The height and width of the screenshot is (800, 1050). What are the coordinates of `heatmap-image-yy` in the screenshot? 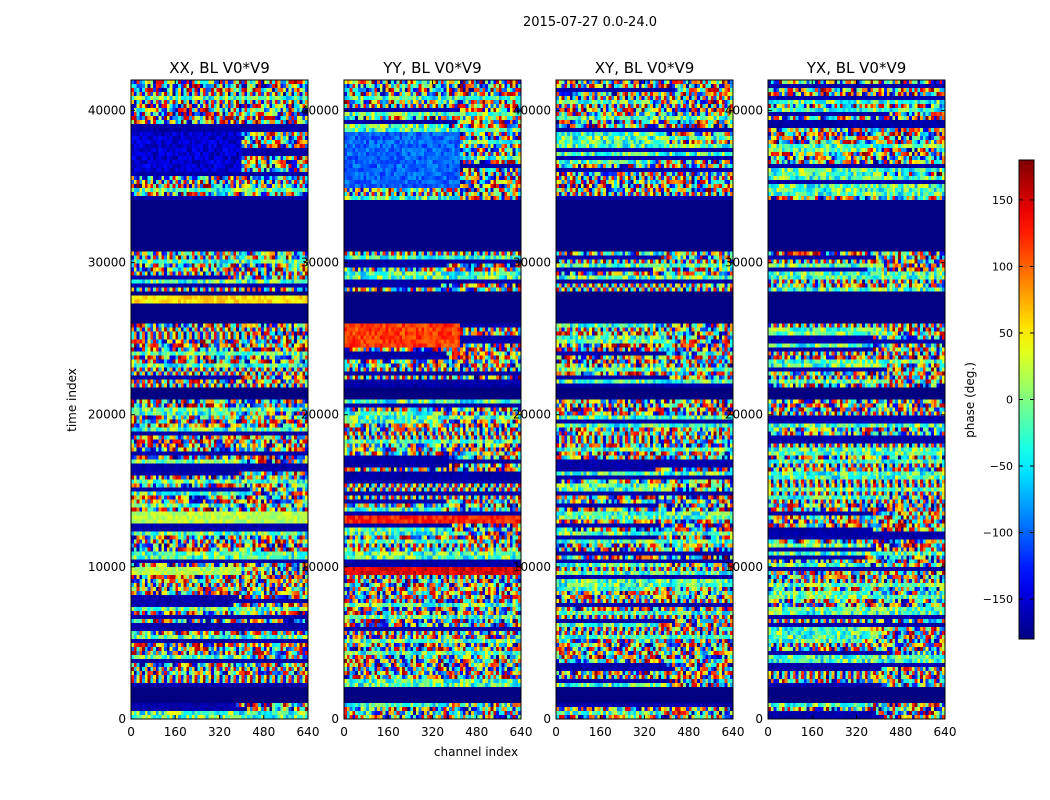 It's located at (432, 399).